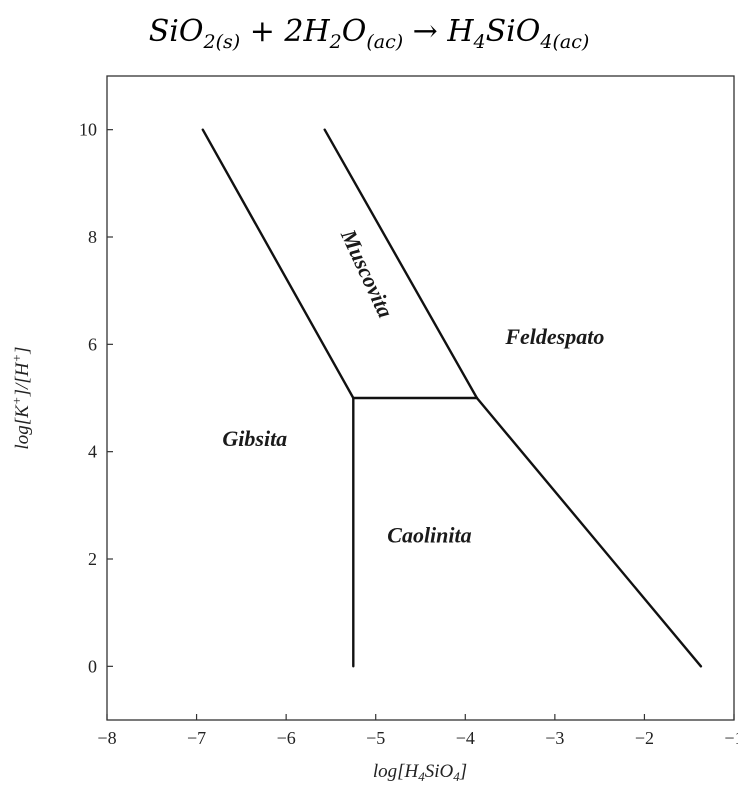  What do you see at coordinates (88, 130) in the screenshot?
I see `y-tick-label: 10` at bounding box center [88, 130].